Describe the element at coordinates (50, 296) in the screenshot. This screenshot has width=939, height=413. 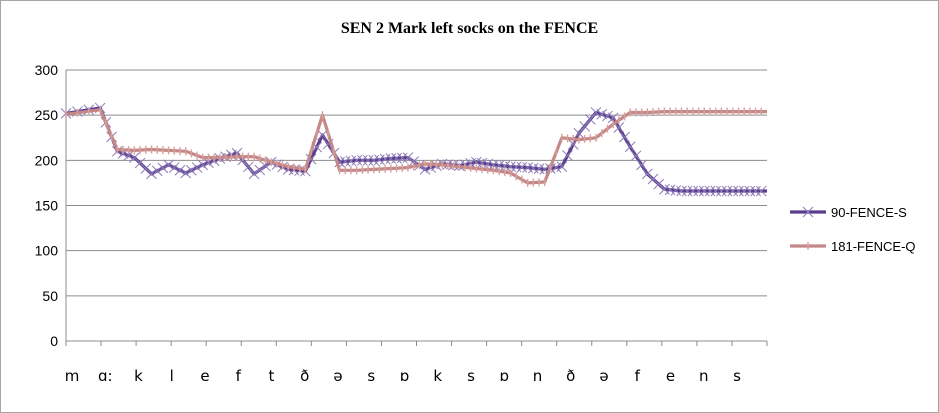
I see `y-tick-label: 50` at that location.